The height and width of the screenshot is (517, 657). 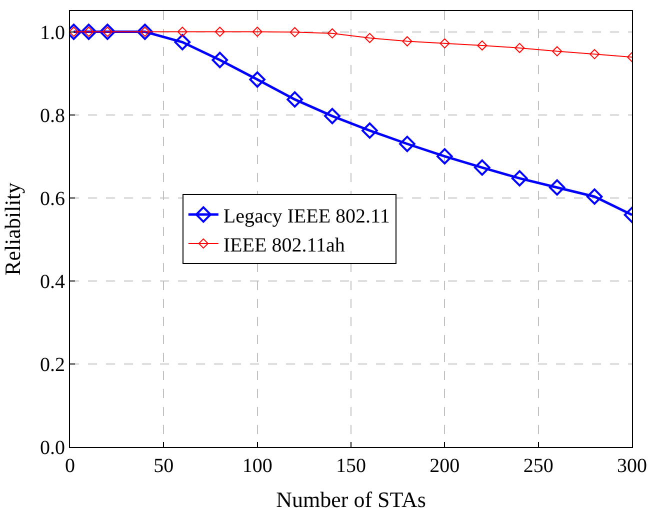 What do you see at coordinates (351, 499) in the screenshot?
I see `x-axis-title: Number of STAs` at bounding box center [351, 499].